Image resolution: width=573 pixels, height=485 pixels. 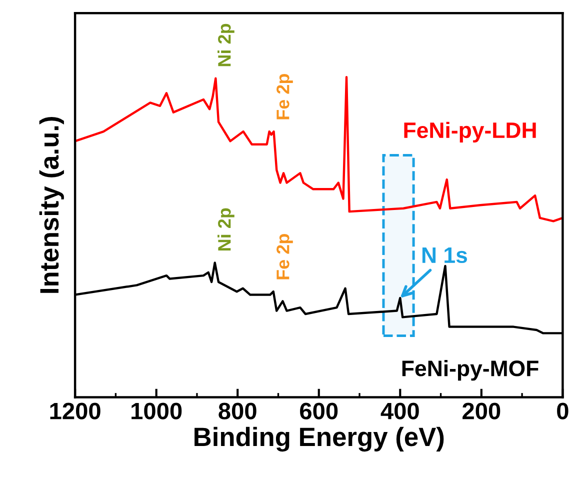 I want to click on annotation: N 1s, so click(x=445, y=256).